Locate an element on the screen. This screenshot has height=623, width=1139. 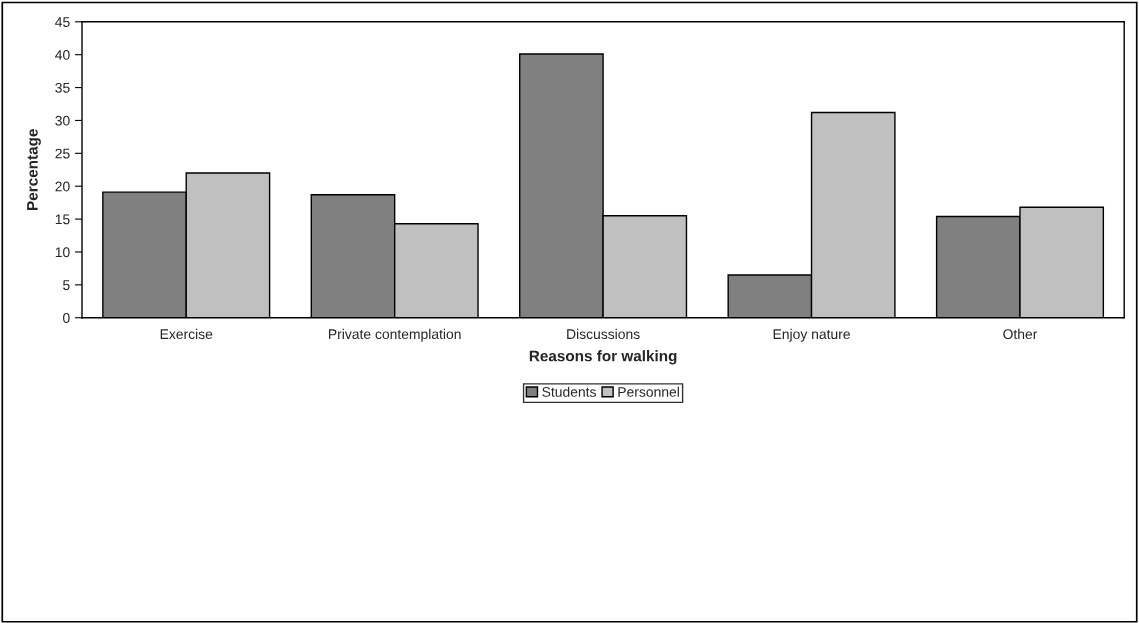
y-tick-label: 25 is located at coordinates (62, 153).